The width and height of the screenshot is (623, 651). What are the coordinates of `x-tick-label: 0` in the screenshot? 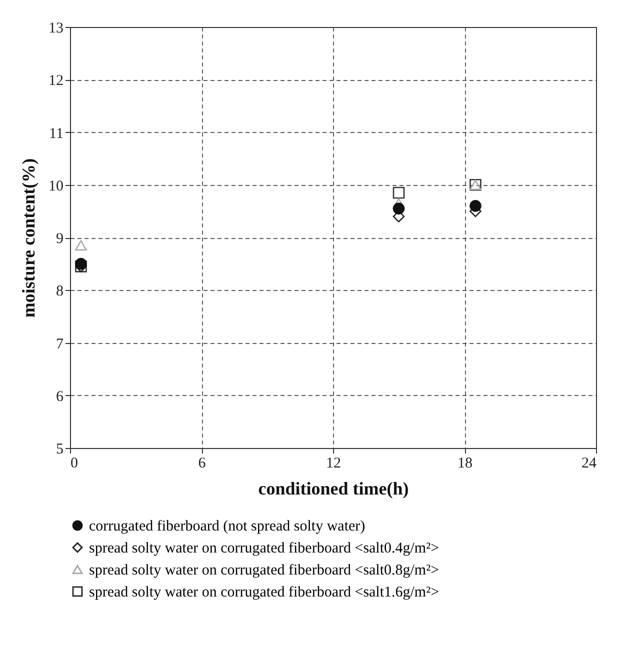 It's located at (74, 464).